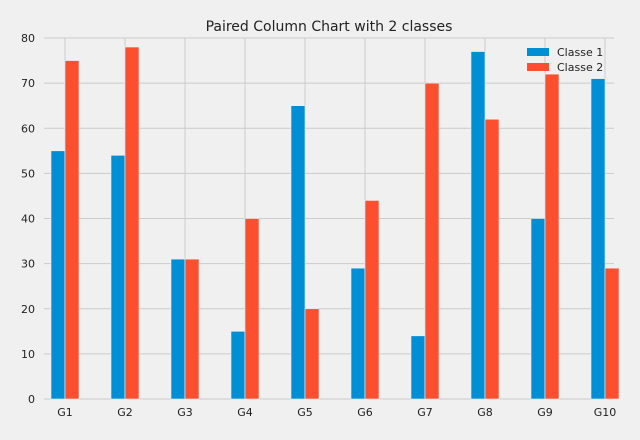 This screenshot has width=640, height=440. Describe the element at coordinates (598, 239) in the screenshot. I see `bar-classe-1-g10` at that location.